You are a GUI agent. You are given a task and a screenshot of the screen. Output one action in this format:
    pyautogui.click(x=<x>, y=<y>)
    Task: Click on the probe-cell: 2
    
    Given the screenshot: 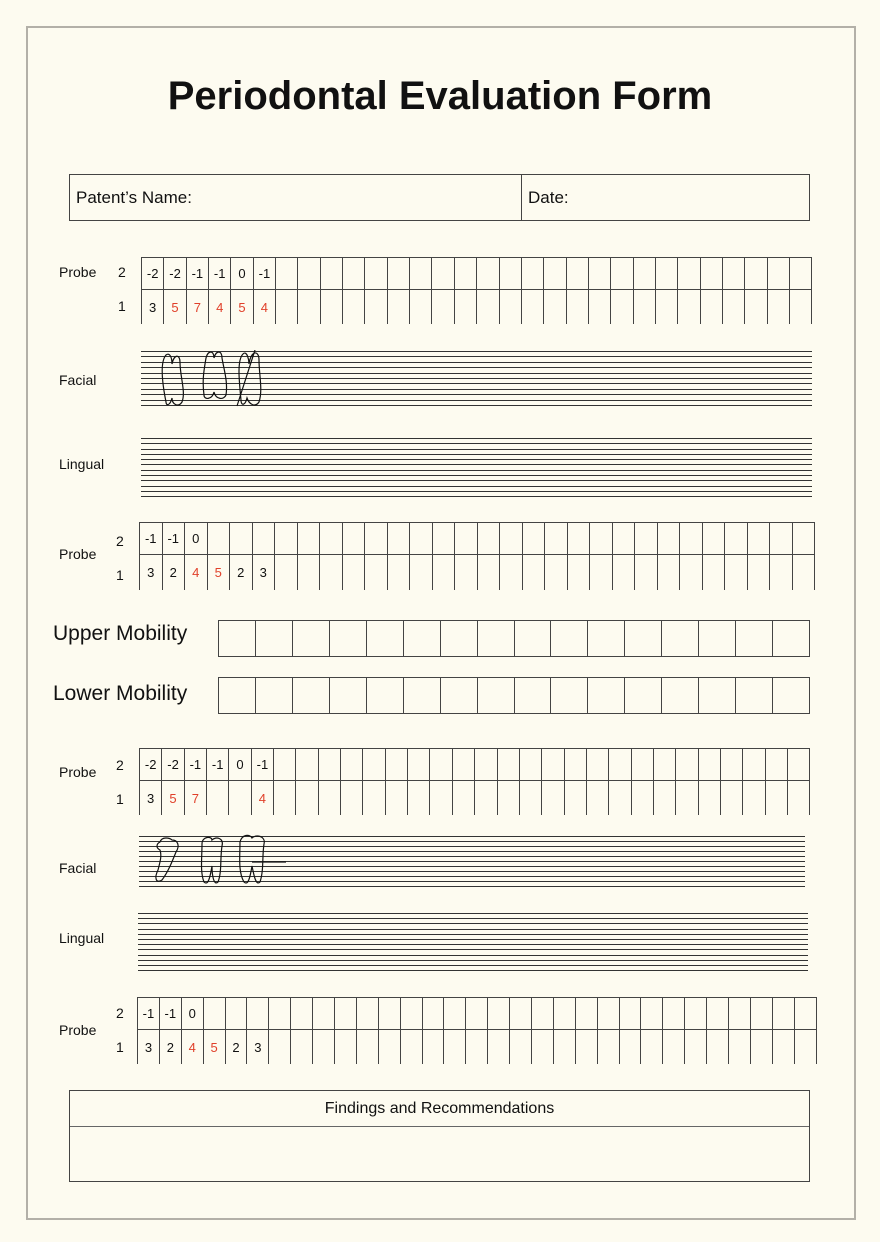 What is the action you would take?
    pyautogui.click(x=171, y=1047)
    